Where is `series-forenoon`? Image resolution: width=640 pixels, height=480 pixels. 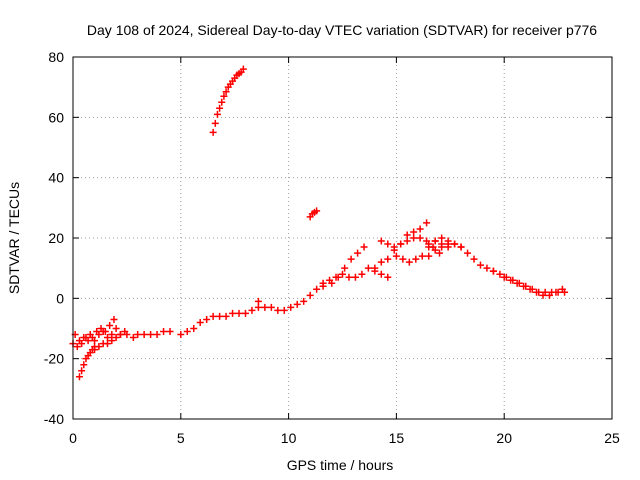 series-forenoon is located at coordinates (219, 318).